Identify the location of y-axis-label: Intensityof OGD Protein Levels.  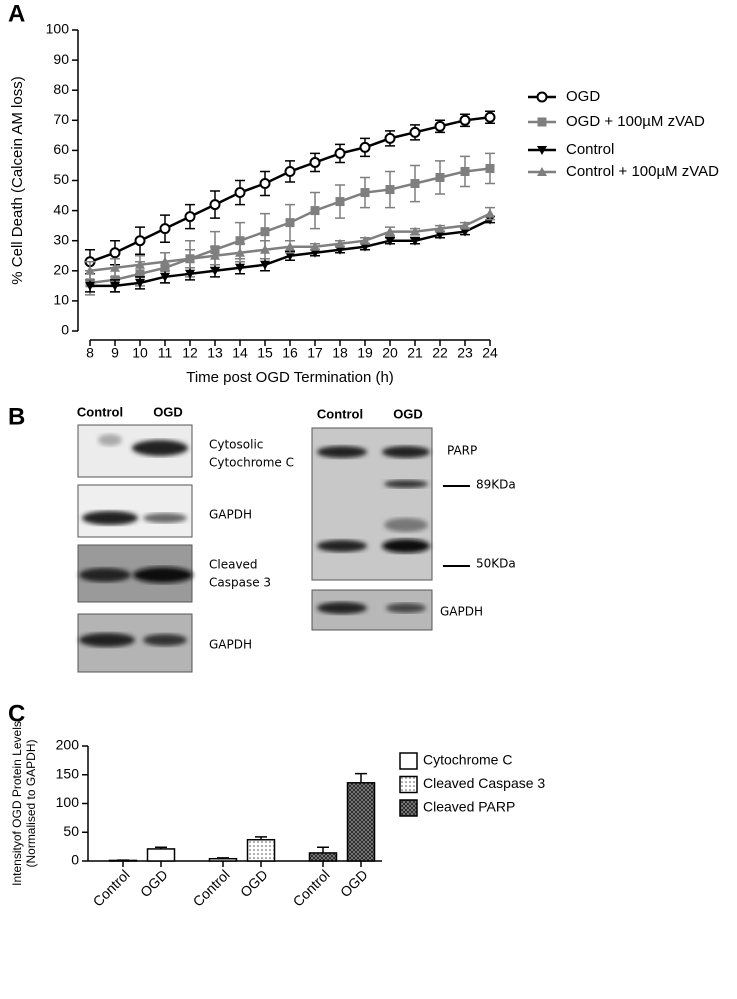
(17, 803).